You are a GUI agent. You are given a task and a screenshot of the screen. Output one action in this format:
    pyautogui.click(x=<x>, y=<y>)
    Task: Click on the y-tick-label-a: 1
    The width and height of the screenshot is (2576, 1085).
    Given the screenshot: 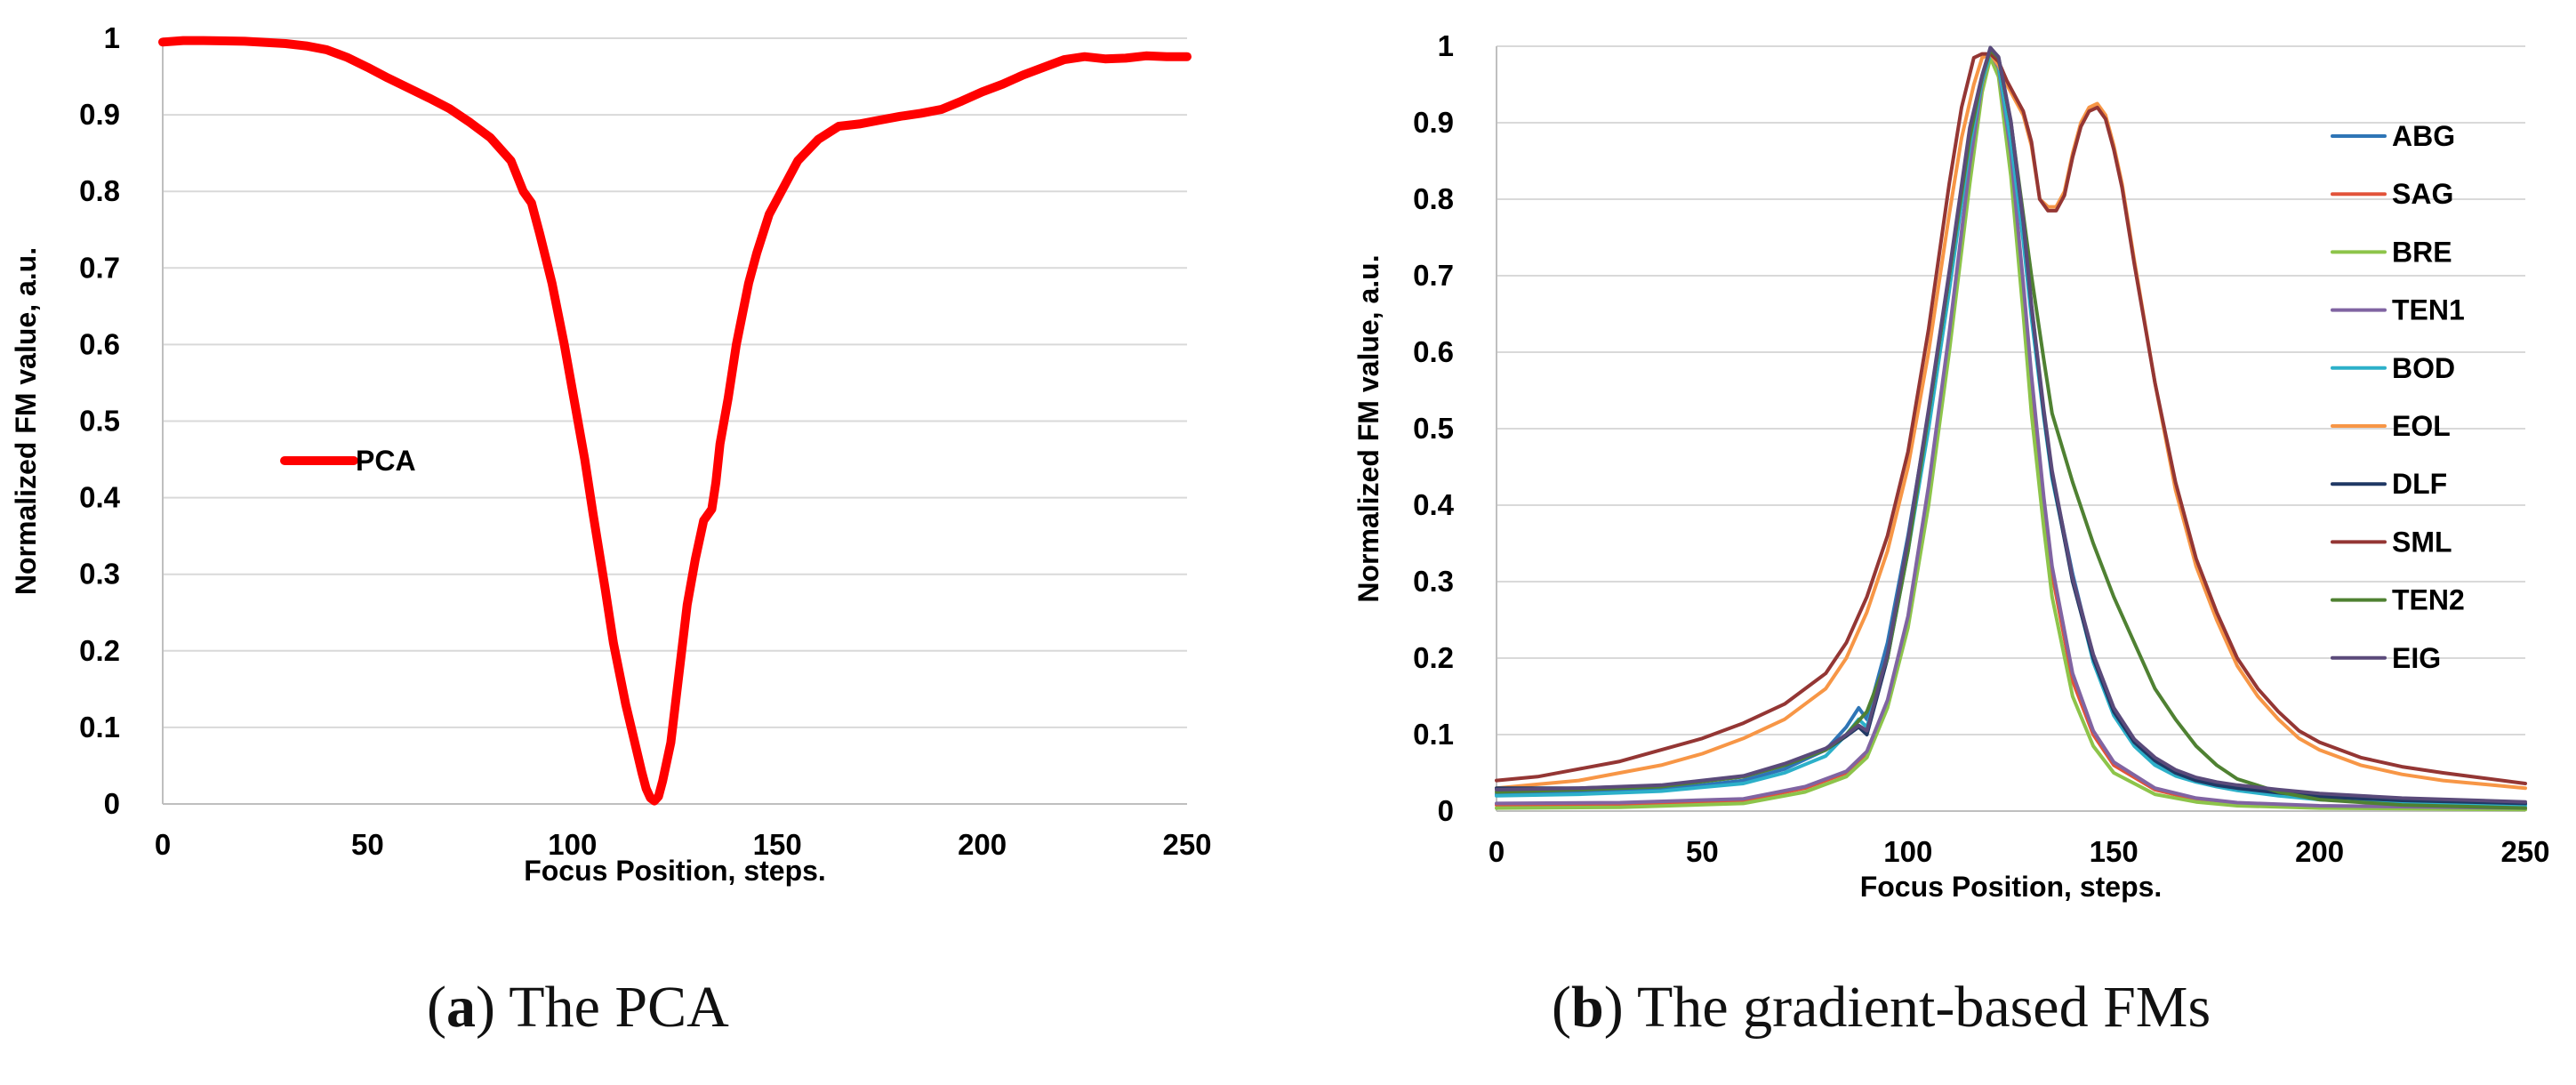 What is the action you would take?
    pyautogui.click(x=112, y=38)
    